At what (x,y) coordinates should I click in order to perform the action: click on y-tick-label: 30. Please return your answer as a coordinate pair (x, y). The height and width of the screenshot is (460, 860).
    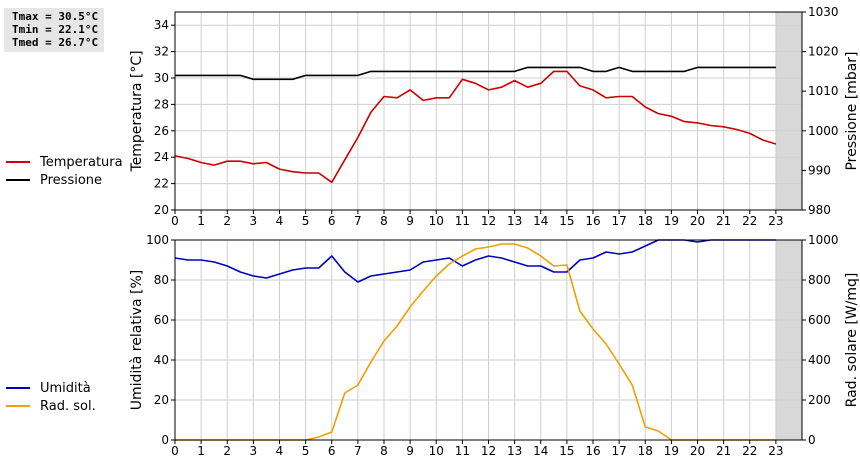
    Looking at the image, I should click on (161, 78).